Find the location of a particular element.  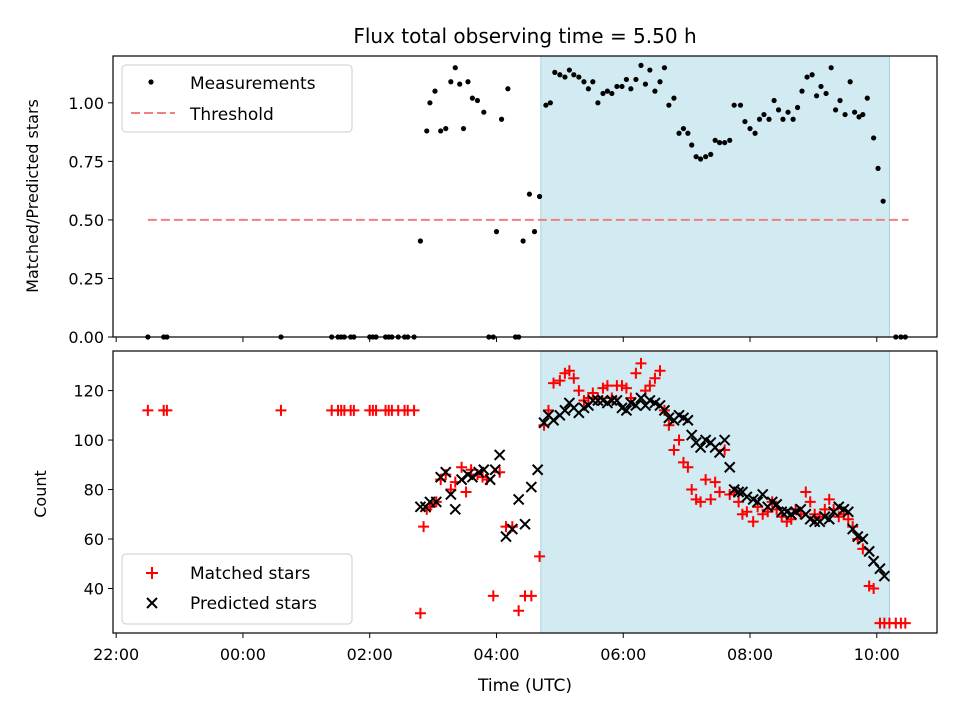

y-tick-label: 120 is located at coordinates (88, 391).